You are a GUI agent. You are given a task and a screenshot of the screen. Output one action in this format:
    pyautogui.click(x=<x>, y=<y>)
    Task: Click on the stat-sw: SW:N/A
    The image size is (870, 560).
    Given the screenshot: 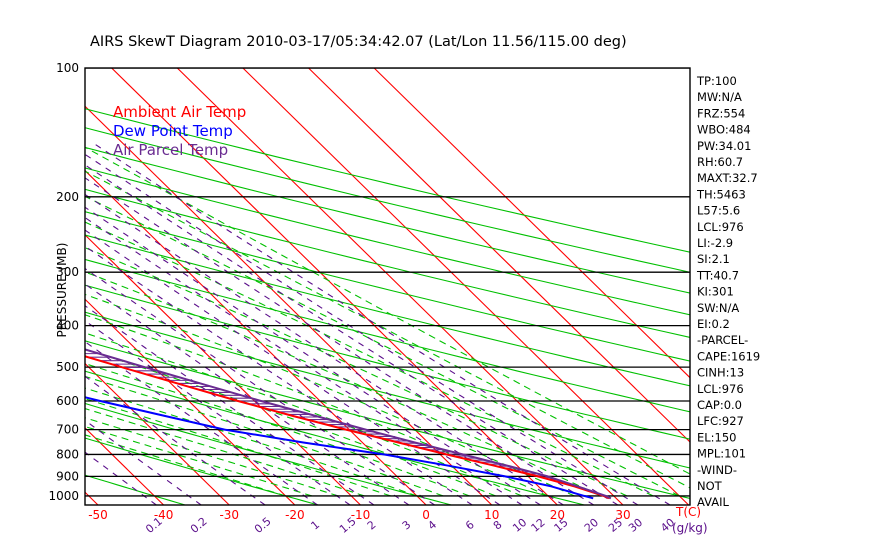 What is the action you would take?
    pyautogui.click(x=718, y=308)
    